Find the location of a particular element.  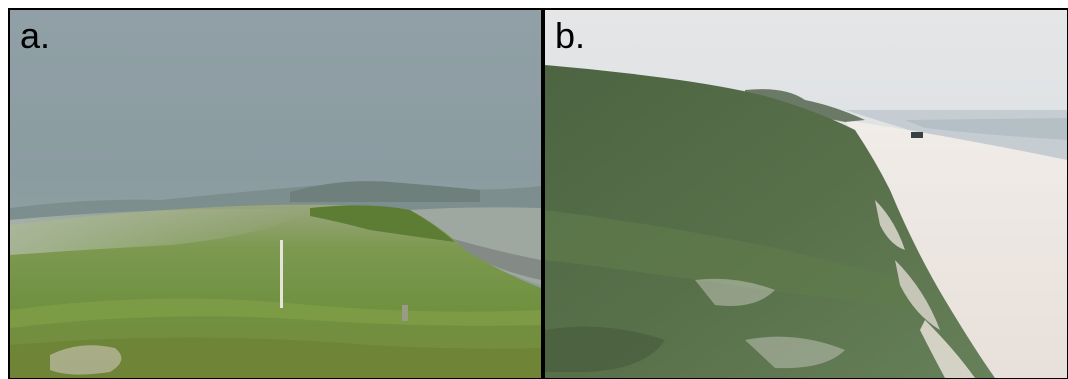

top-margin is located at coordinates (534, 5).